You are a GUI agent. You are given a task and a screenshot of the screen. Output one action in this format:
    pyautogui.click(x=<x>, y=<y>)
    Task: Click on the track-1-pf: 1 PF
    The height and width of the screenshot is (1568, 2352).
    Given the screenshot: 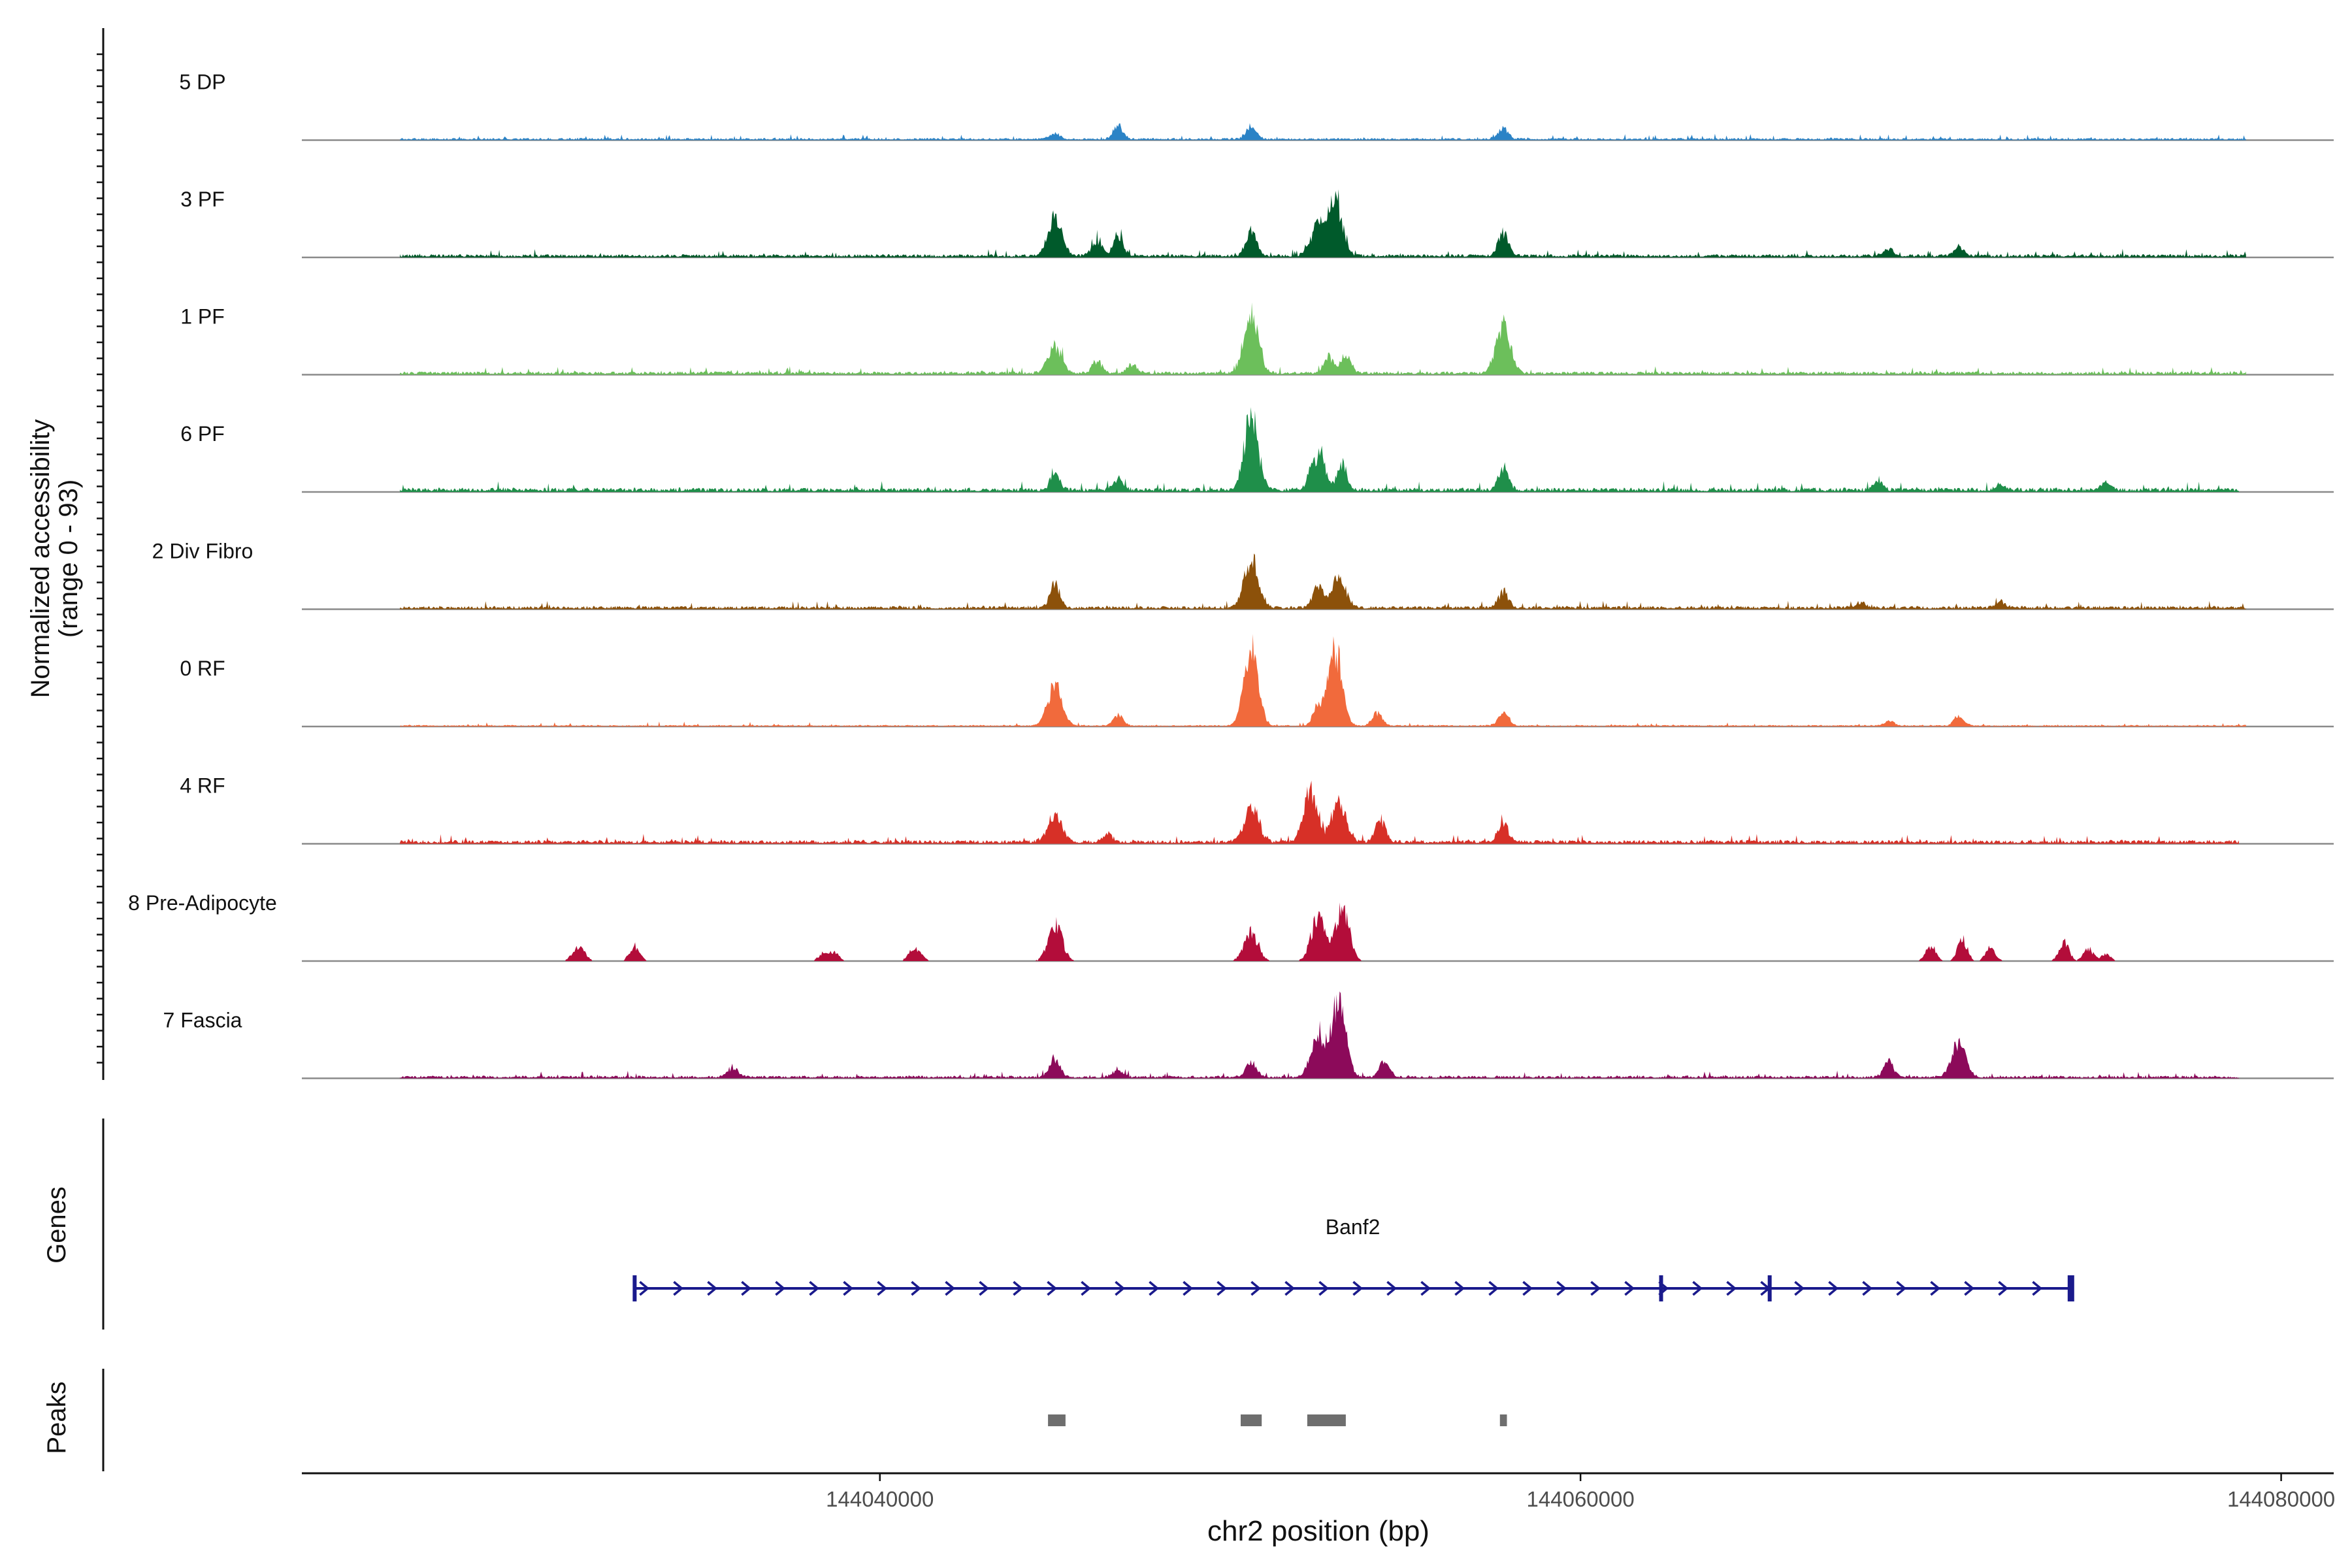 What is the action you would take?
    pyautogui.click(x=1257, y=339)
    